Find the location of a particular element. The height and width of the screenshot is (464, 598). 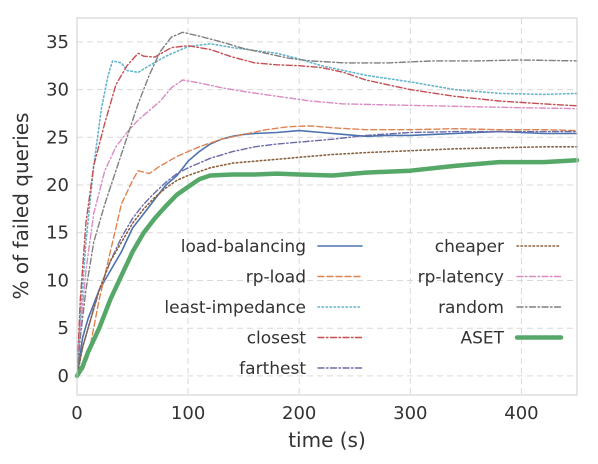

legend-label-cheaper: cheaper is located at coordinates (469, 247).